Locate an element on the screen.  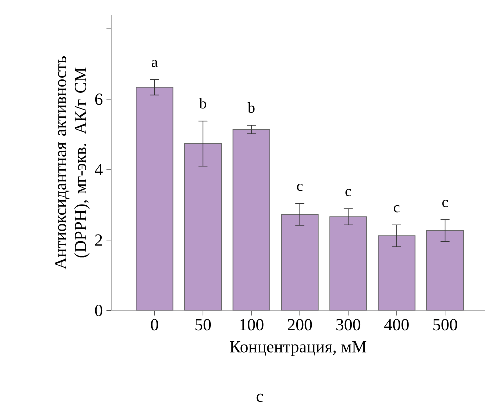
y-tick-label: 0 is located at coordinates (99, 310).